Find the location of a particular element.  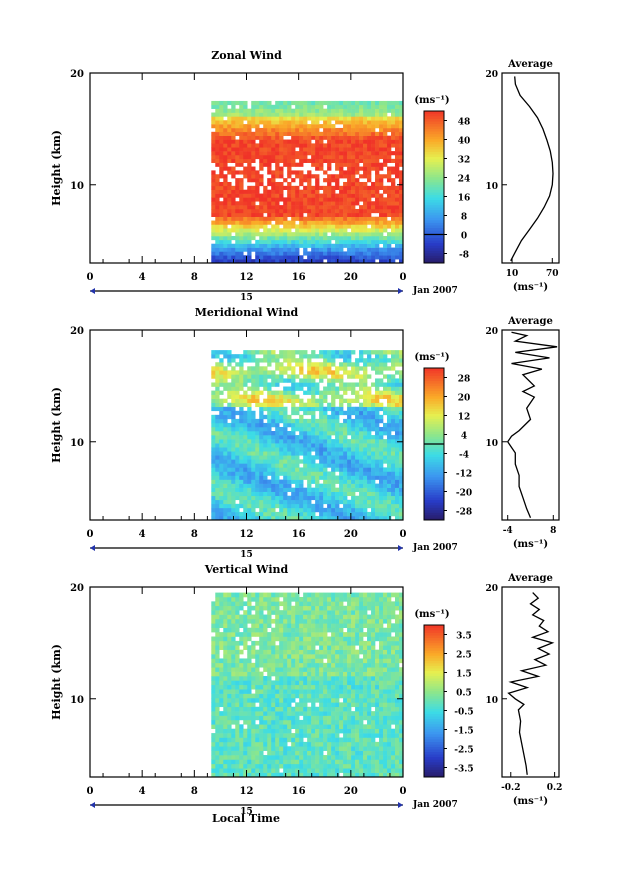

colorbar-tick-label: 12 is located at coordinates (464, 418).